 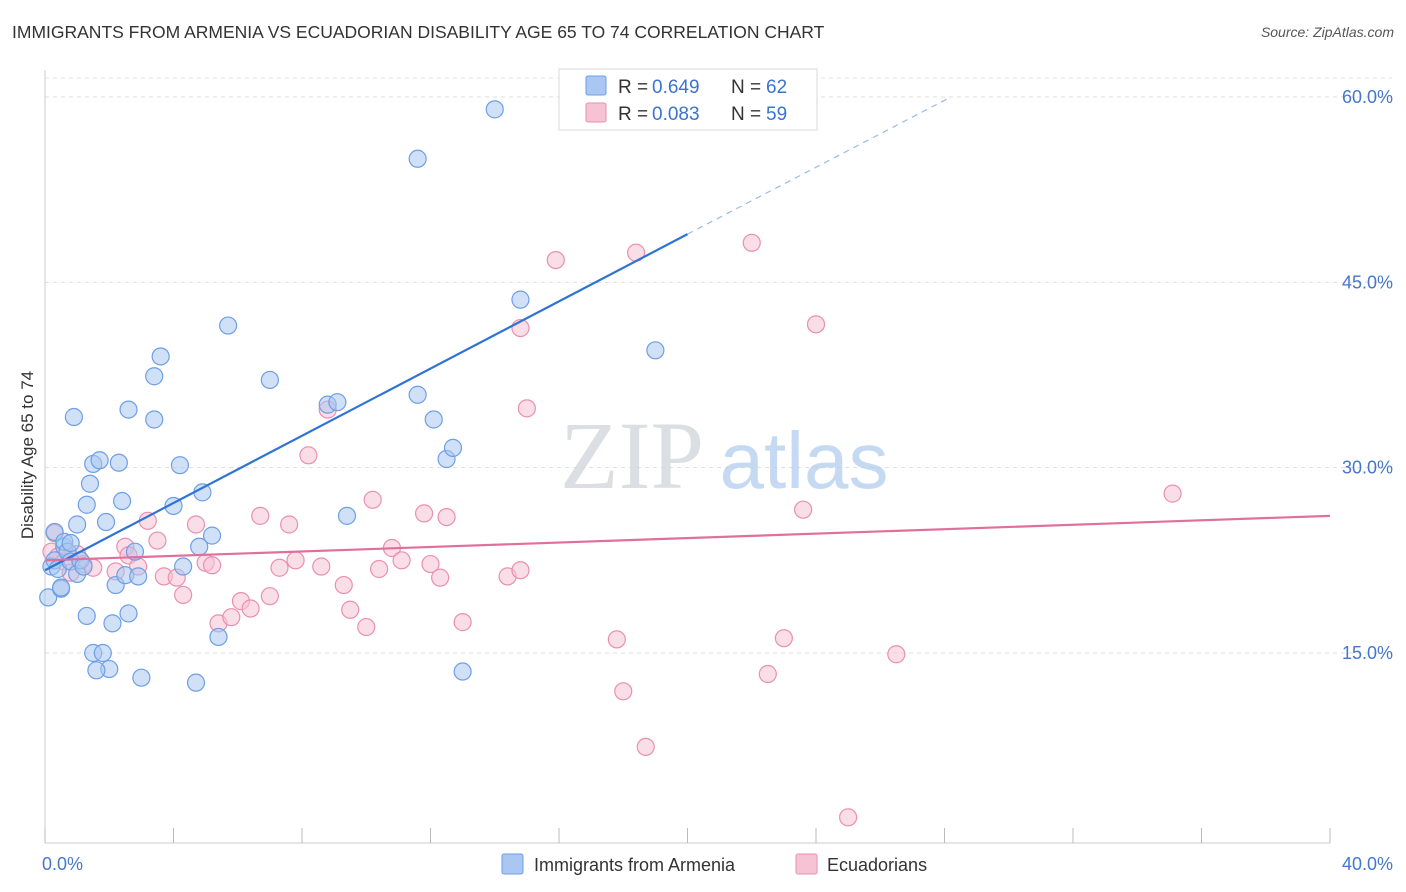 What do you see at coordinates (633, 114) in the screenshot?
I see `legend-r-label-ecuadorians: R =` at bounding box center [633, 114].